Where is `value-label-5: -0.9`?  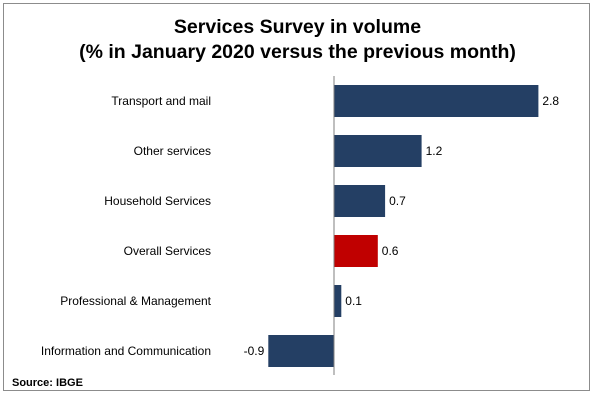
value-label-5: -0.9 is located at coordinates (254, 351).